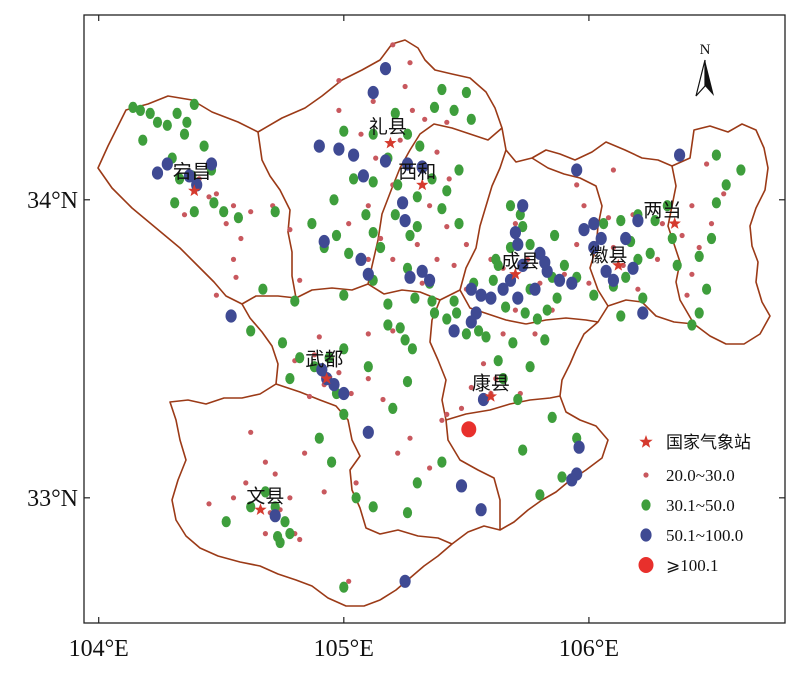 Image resolution: width=800 pixels, height=693 pixels. Describe the element at coordinates (646, 505) in the screenshot. I see `legend-swatch-cat2` at that location.